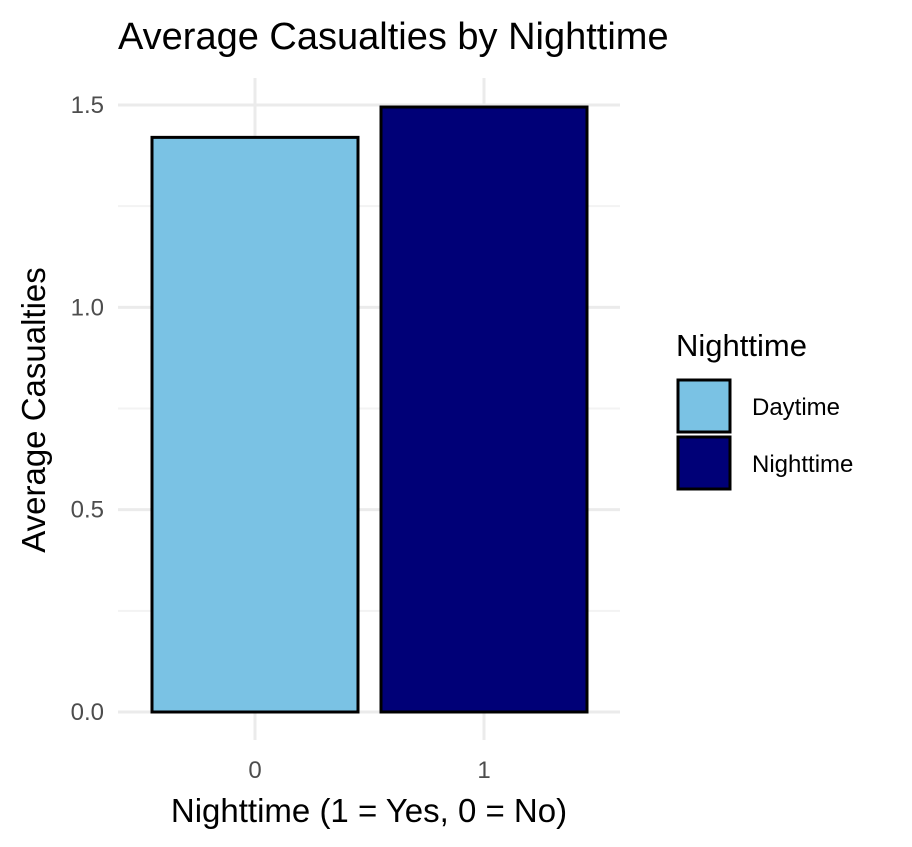  I want to click on legend-entry: Nighttime, so click(764, 463).